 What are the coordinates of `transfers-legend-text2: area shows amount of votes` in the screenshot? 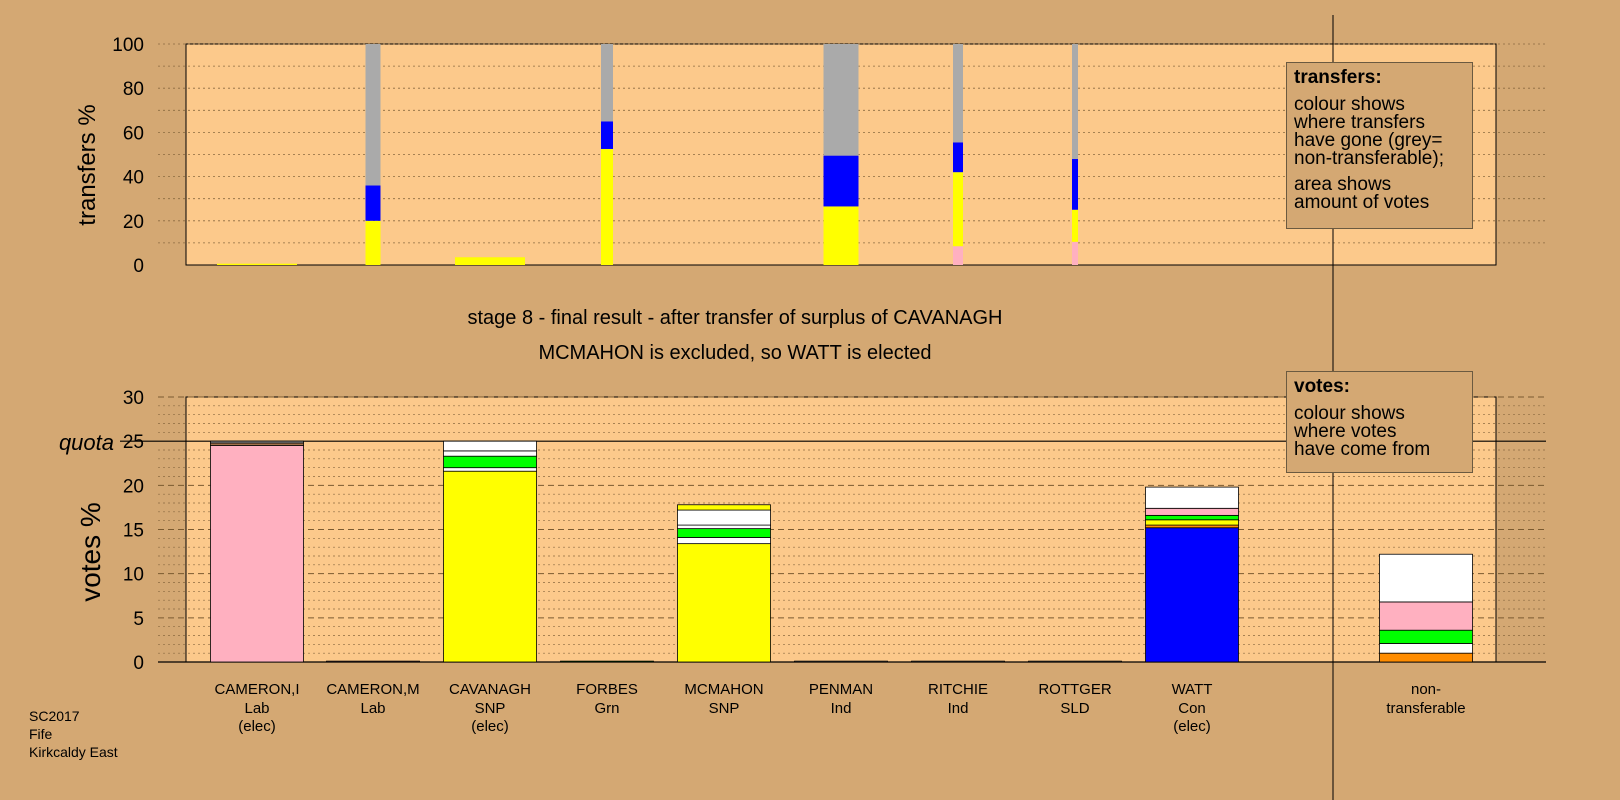 It's located at (1362, 193).